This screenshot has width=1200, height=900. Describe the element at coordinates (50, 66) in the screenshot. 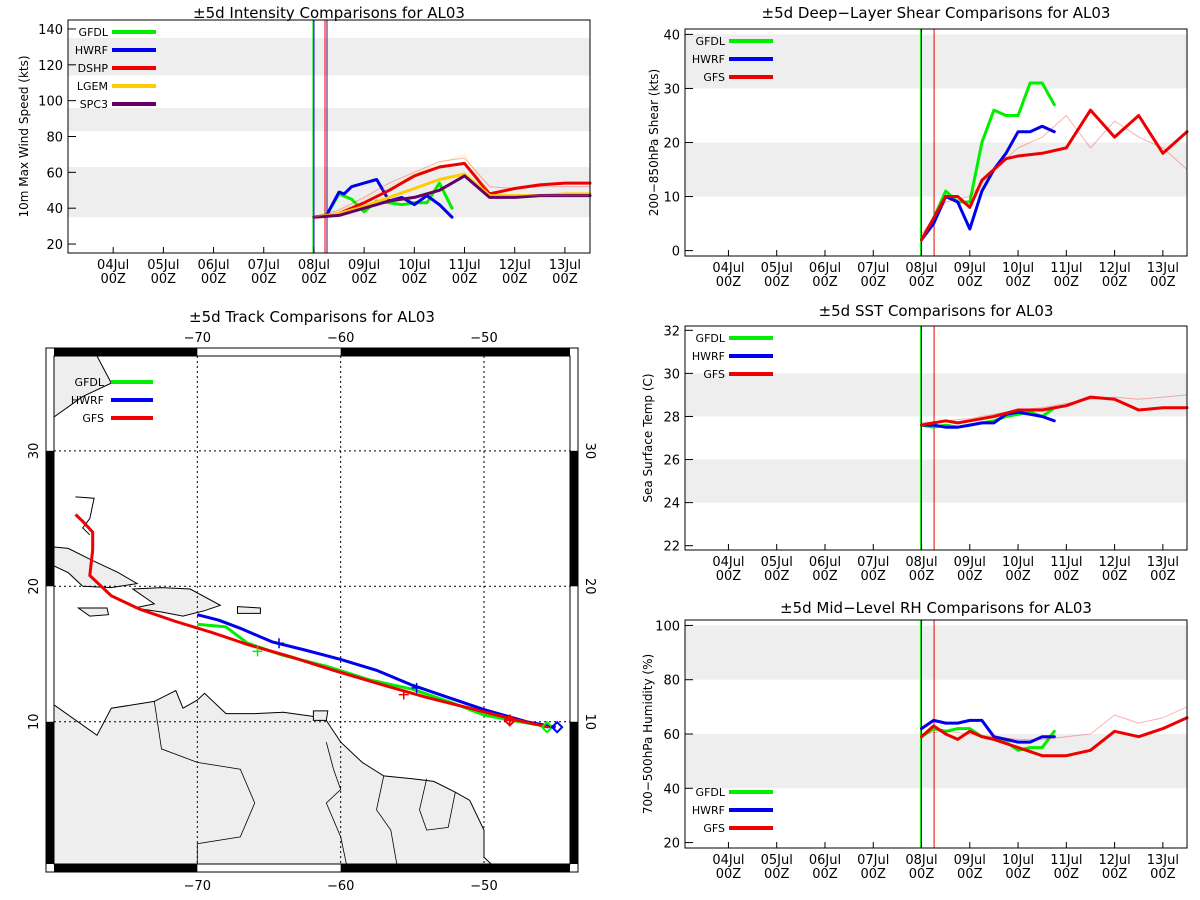

I see `y-tick-label: 120` at that location.